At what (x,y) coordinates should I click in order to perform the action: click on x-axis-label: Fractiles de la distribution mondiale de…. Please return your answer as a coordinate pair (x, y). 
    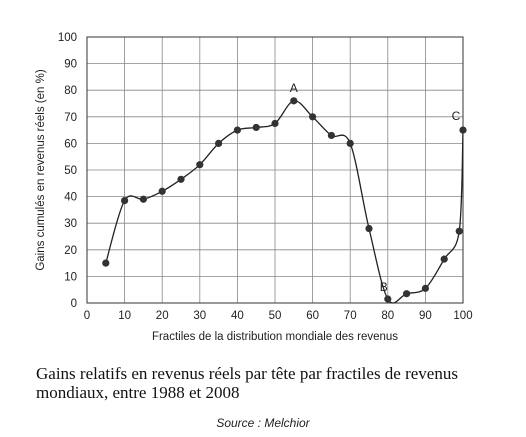
    Looking at the image, I should click on (275, 337).